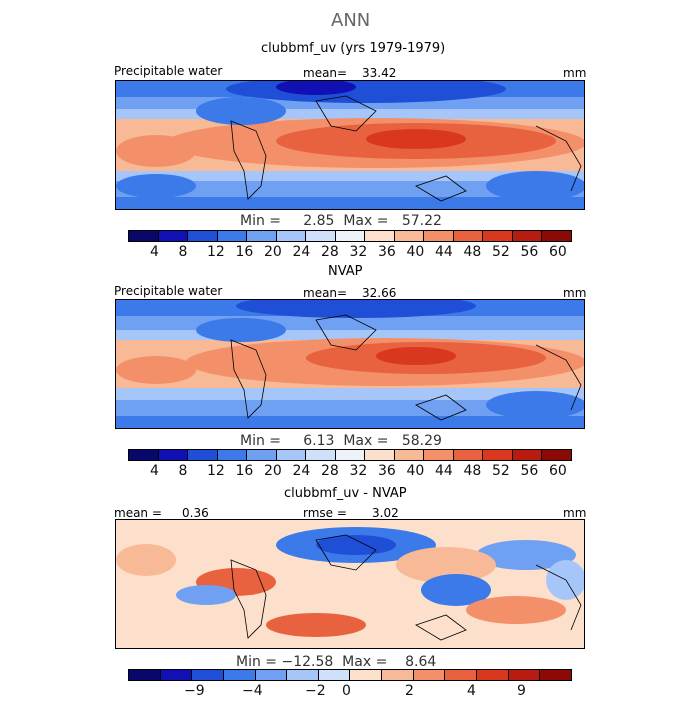 This screenshot has width=700, height=701. I want to click on figure-title: ANN, so click(351, 20).